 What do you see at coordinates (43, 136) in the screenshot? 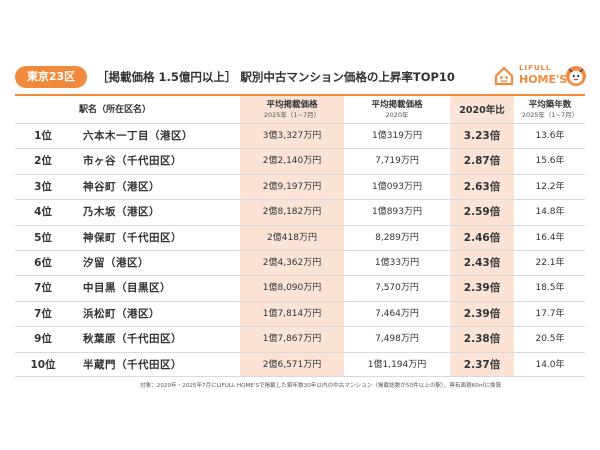
I see `rank-cell: 1位` at bounding box center [43, 136].